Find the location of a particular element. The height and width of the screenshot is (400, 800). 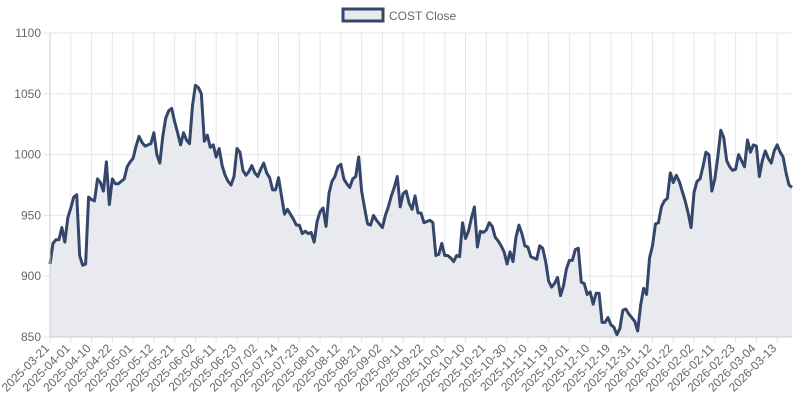

y-tick-label: 900 is located at coordinates (31, 276).